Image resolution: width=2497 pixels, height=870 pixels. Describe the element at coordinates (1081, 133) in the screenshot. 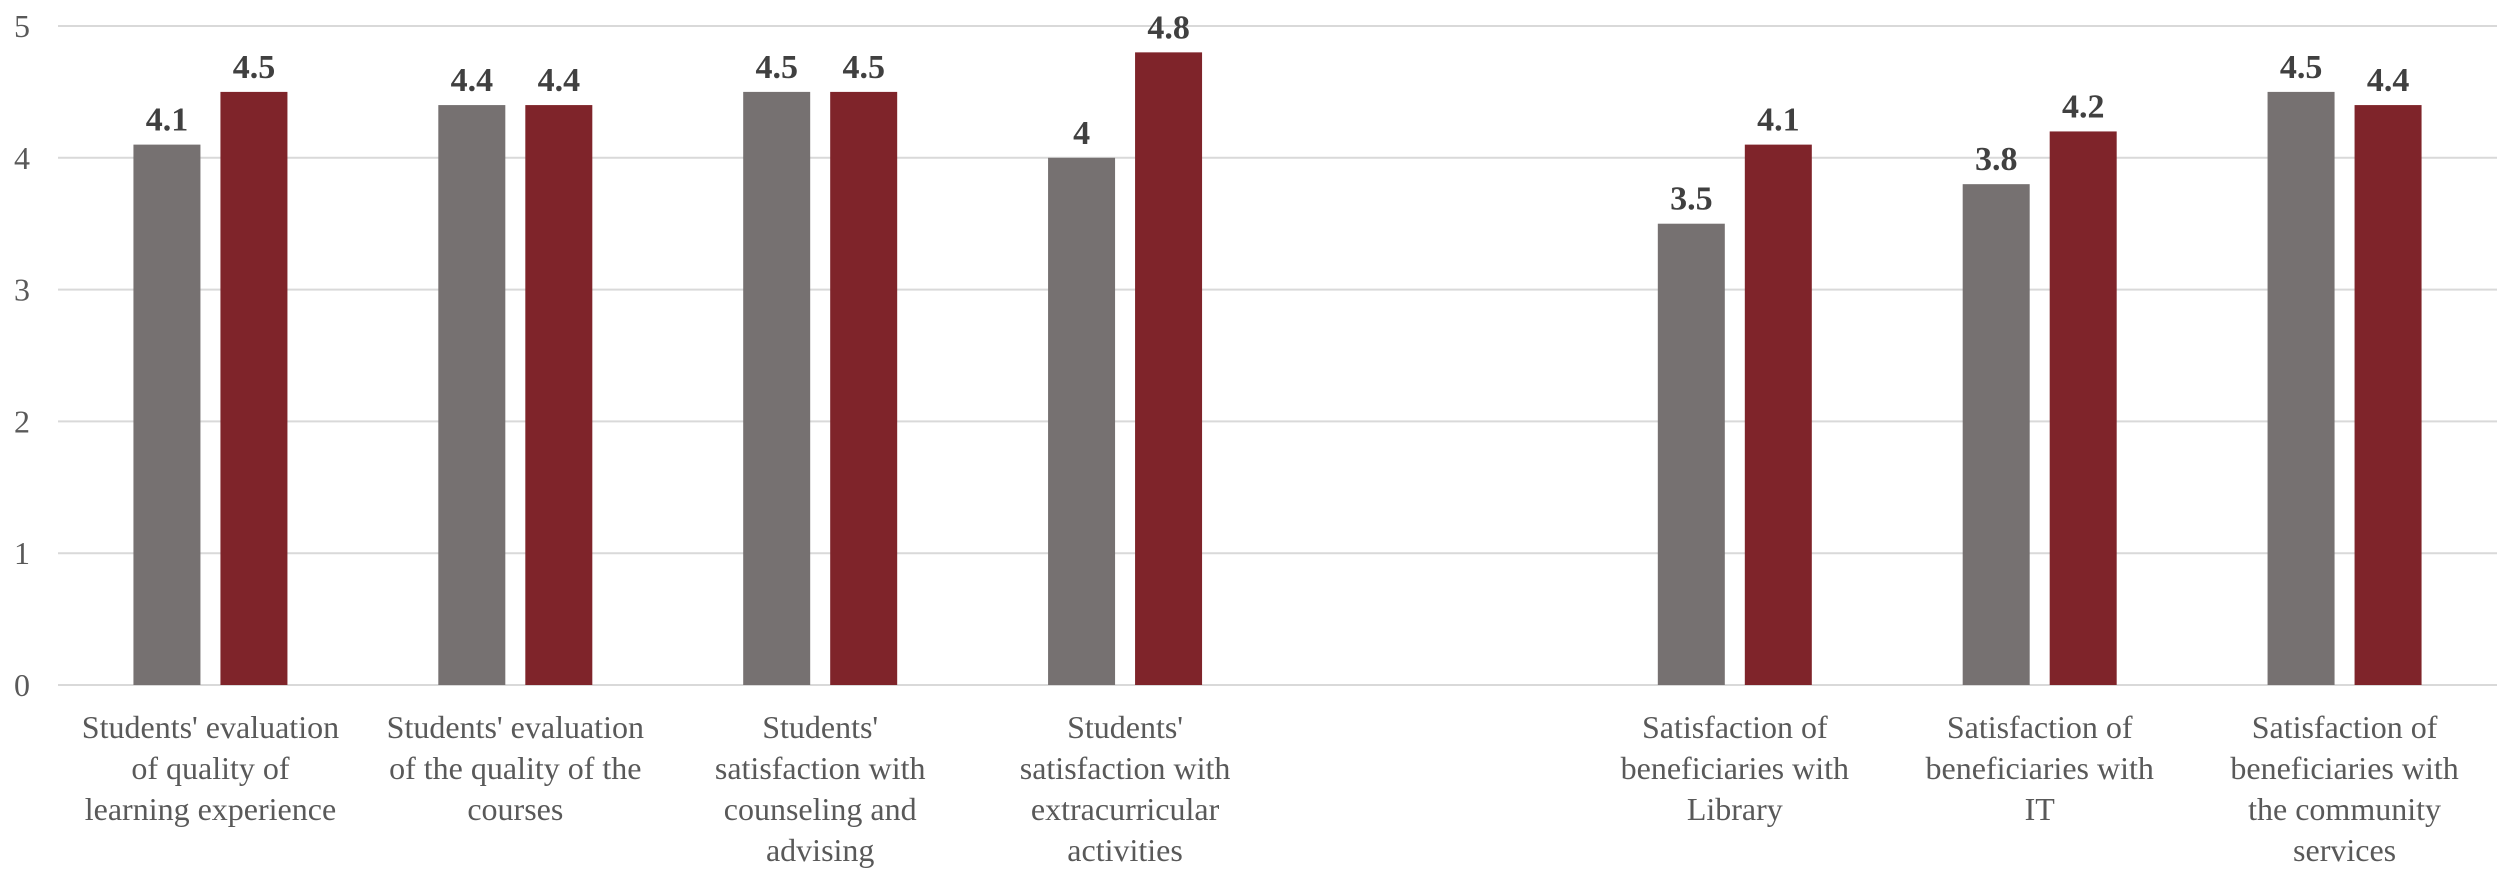

I see `data-label: 4` at that location.